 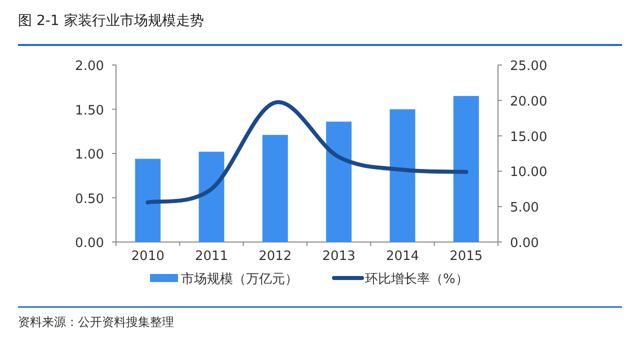 What do you see at coordinates (466, 256) in the screenshot?
I see `x-tick-label: 2015` at bounding box center [466, 256].